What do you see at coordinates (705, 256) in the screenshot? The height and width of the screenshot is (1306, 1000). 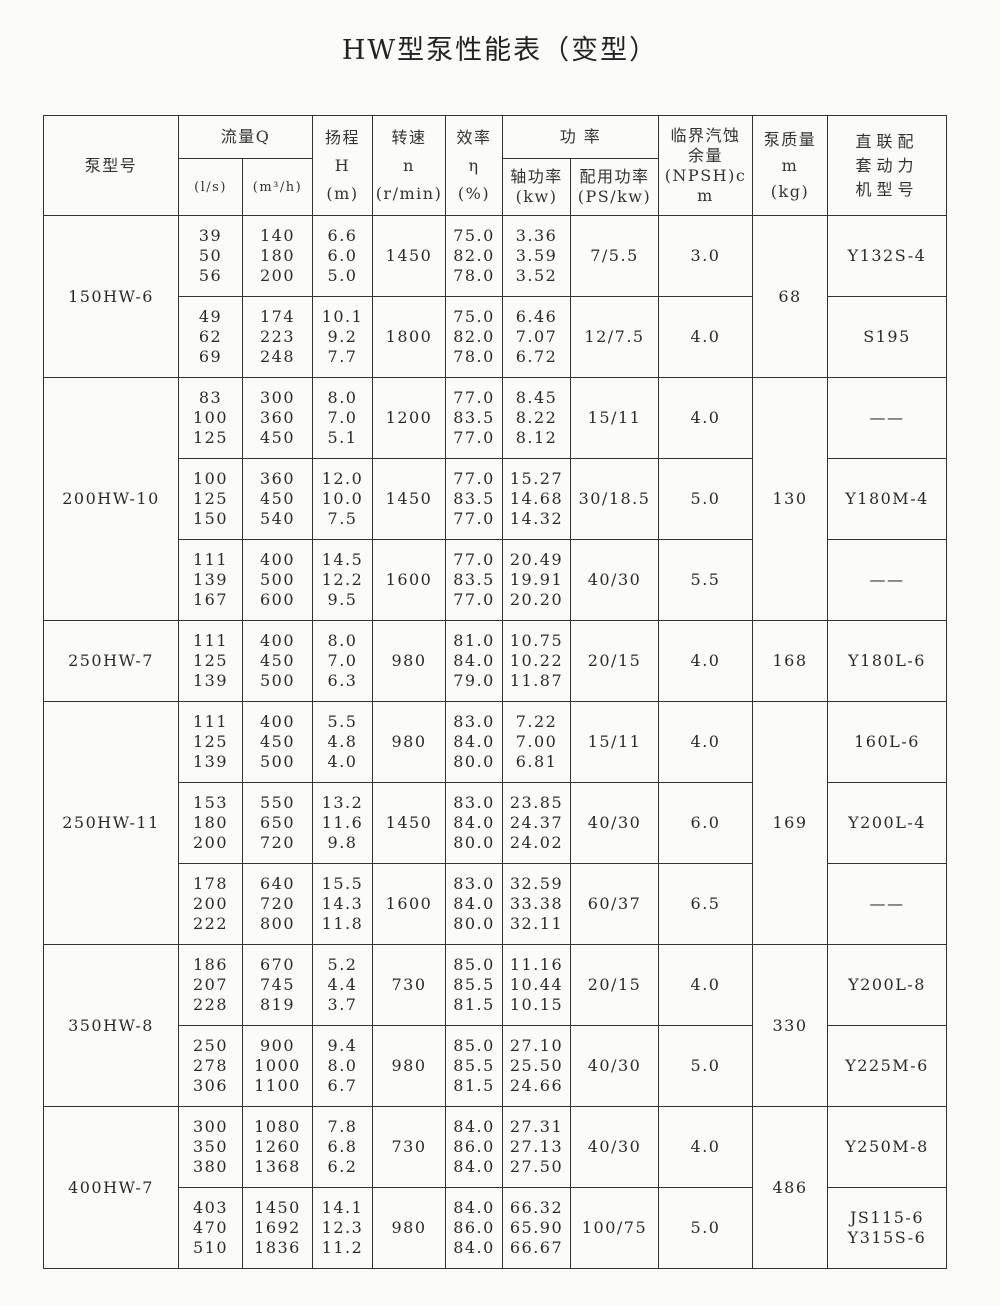 I see `npsh-cell: 3.0` at bounding box center [705, 256].